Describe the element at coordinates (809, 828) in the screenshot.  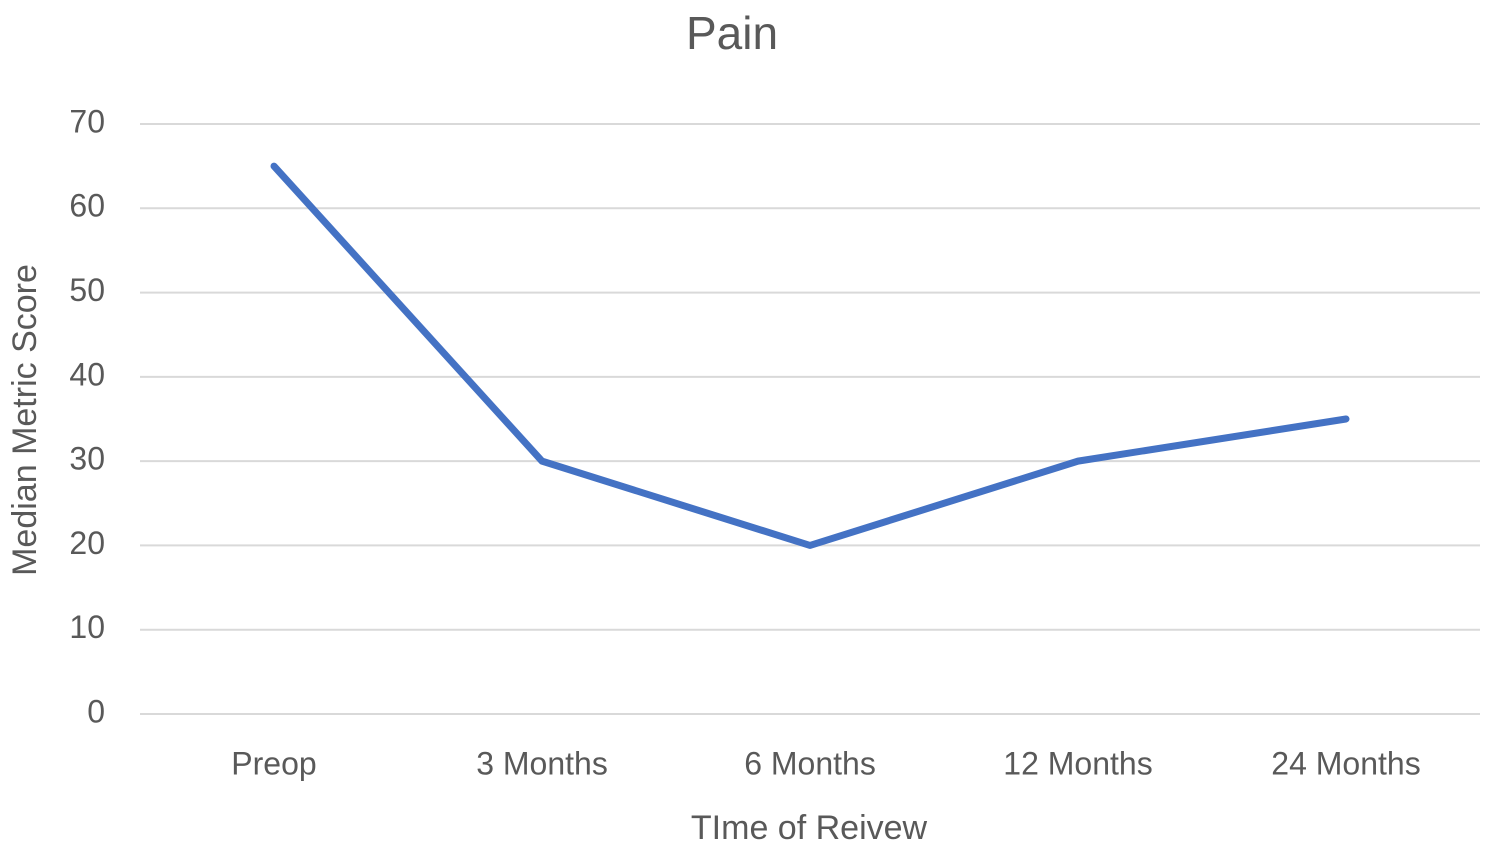
I see `x-axis-label: TIme of Reivew` at that location.